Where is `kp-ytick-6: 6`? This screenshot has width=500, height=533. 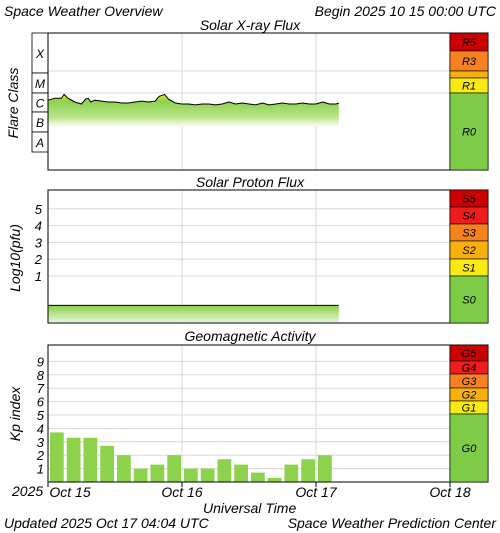 kp-ytick-6: 6 is located at coordinates (41, 402).